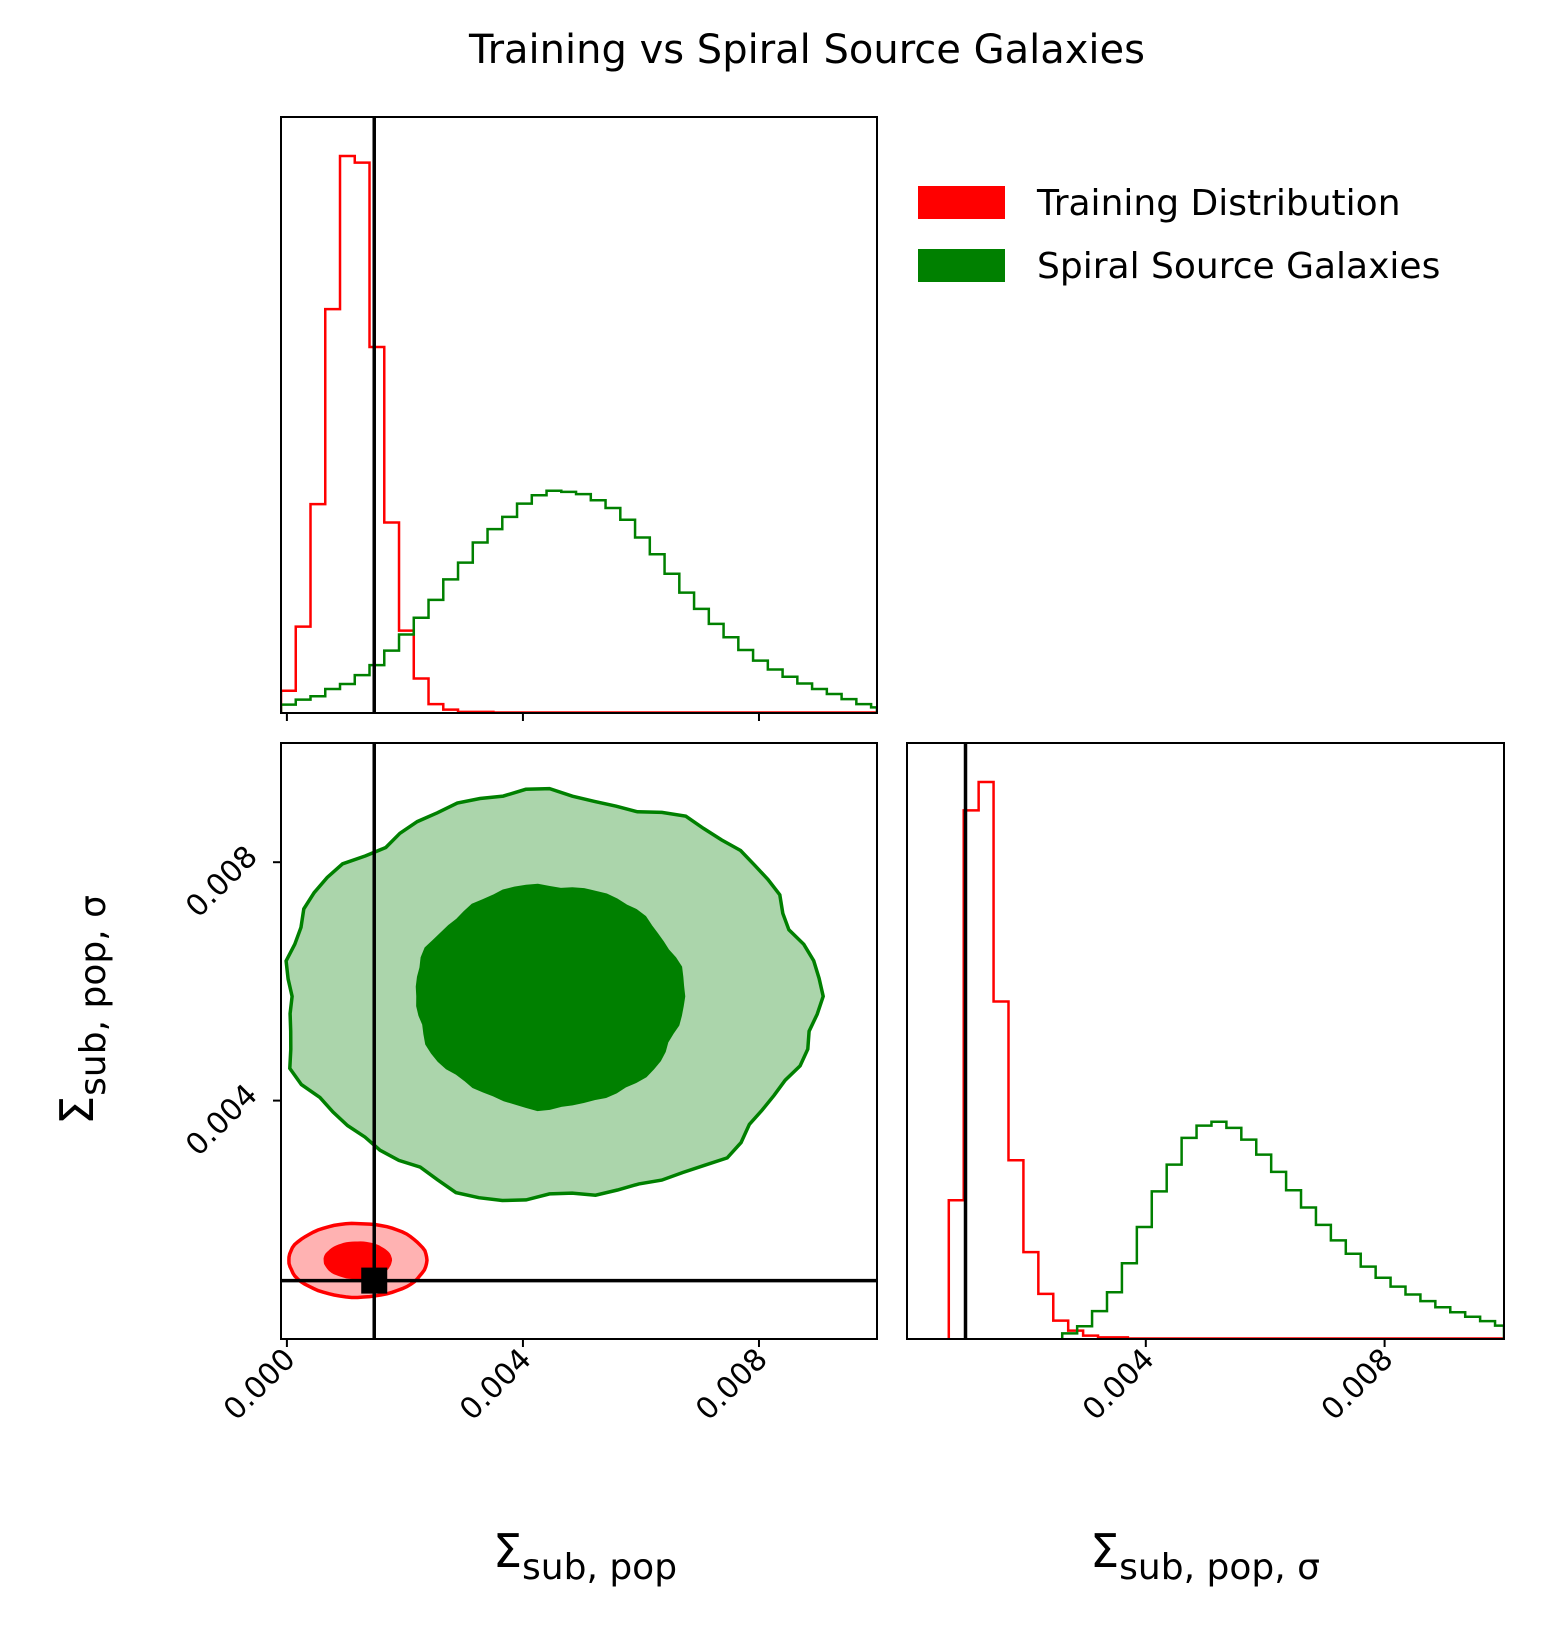  What do you see at coordinates (1357, 1384) in the screenshot?
I see `tick-label-right-0.008: 0.008` at bounding box center [1357, 1384].